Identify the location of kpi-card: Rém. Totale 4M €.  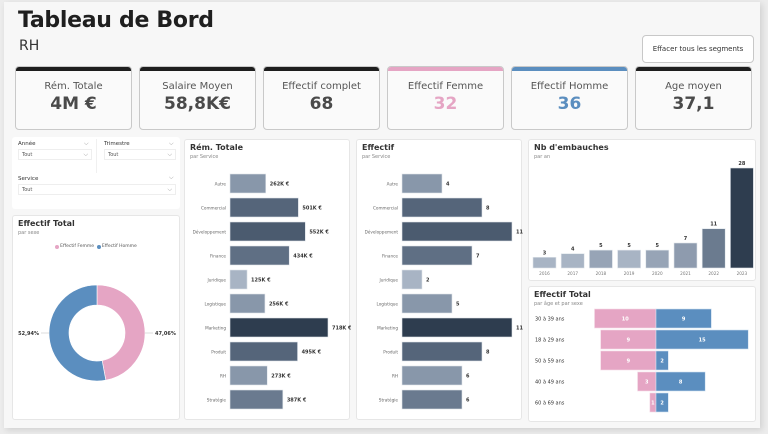
(73, 98).